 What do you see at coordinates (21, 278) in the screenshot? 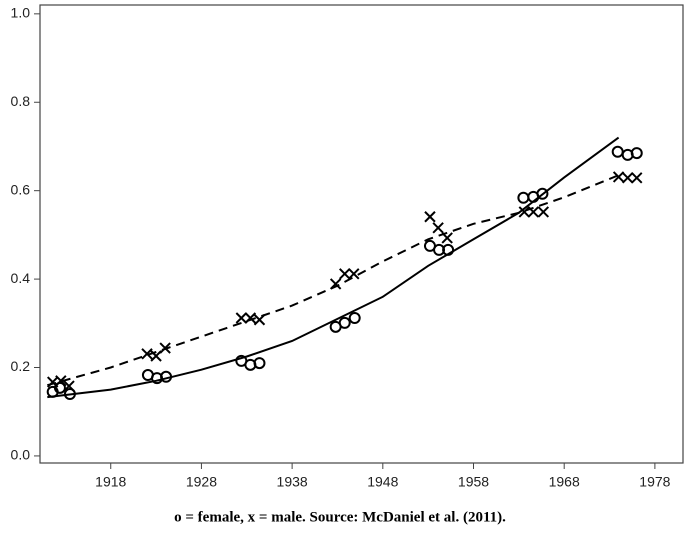
I see `y-tick-label: 0.4` at bounding box center [21, 278].